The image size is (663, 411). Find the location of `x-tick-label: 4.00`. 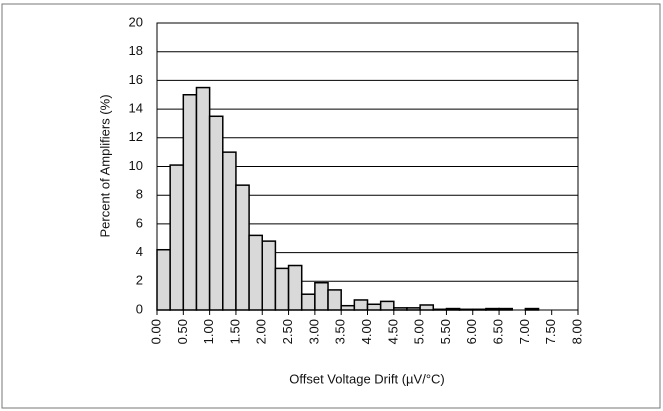

x-tick-label: 4.00 is located at coordinates (366, 331).